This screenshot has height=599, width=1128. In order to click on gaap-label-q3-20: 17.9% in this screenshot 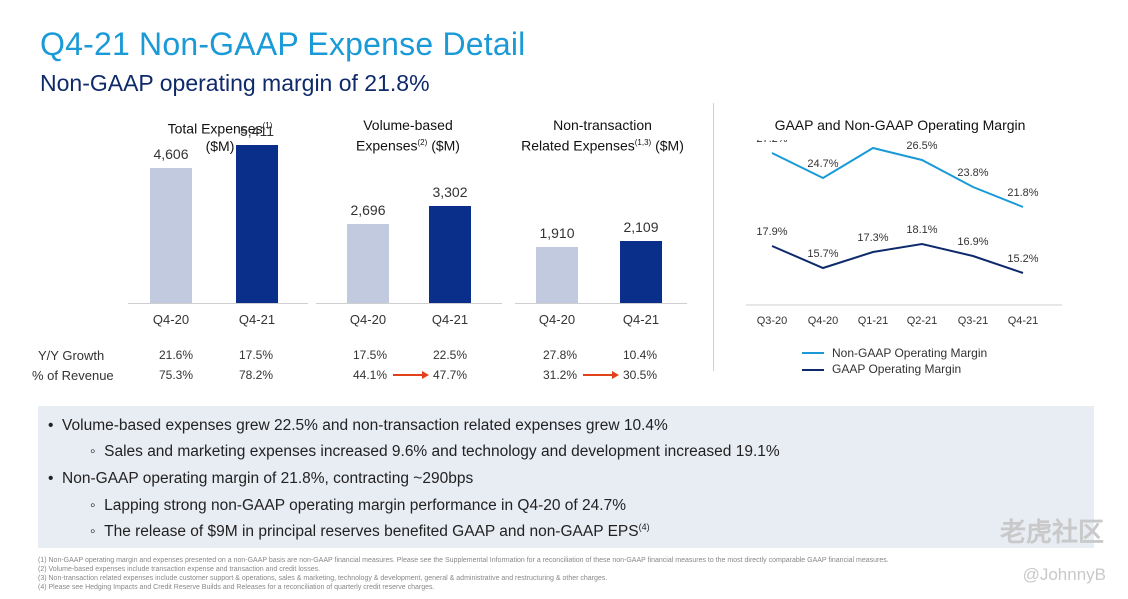, I will do `click(771, 232)`.